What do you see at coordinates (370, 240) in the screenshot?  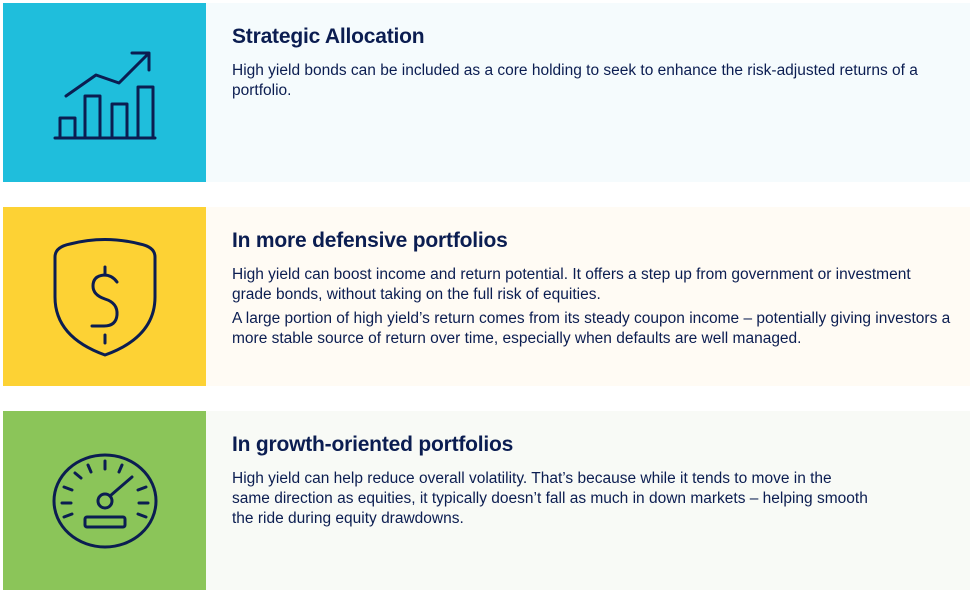 I see `section-title: In more defensive portfolios` at bounding box center [370, 240].